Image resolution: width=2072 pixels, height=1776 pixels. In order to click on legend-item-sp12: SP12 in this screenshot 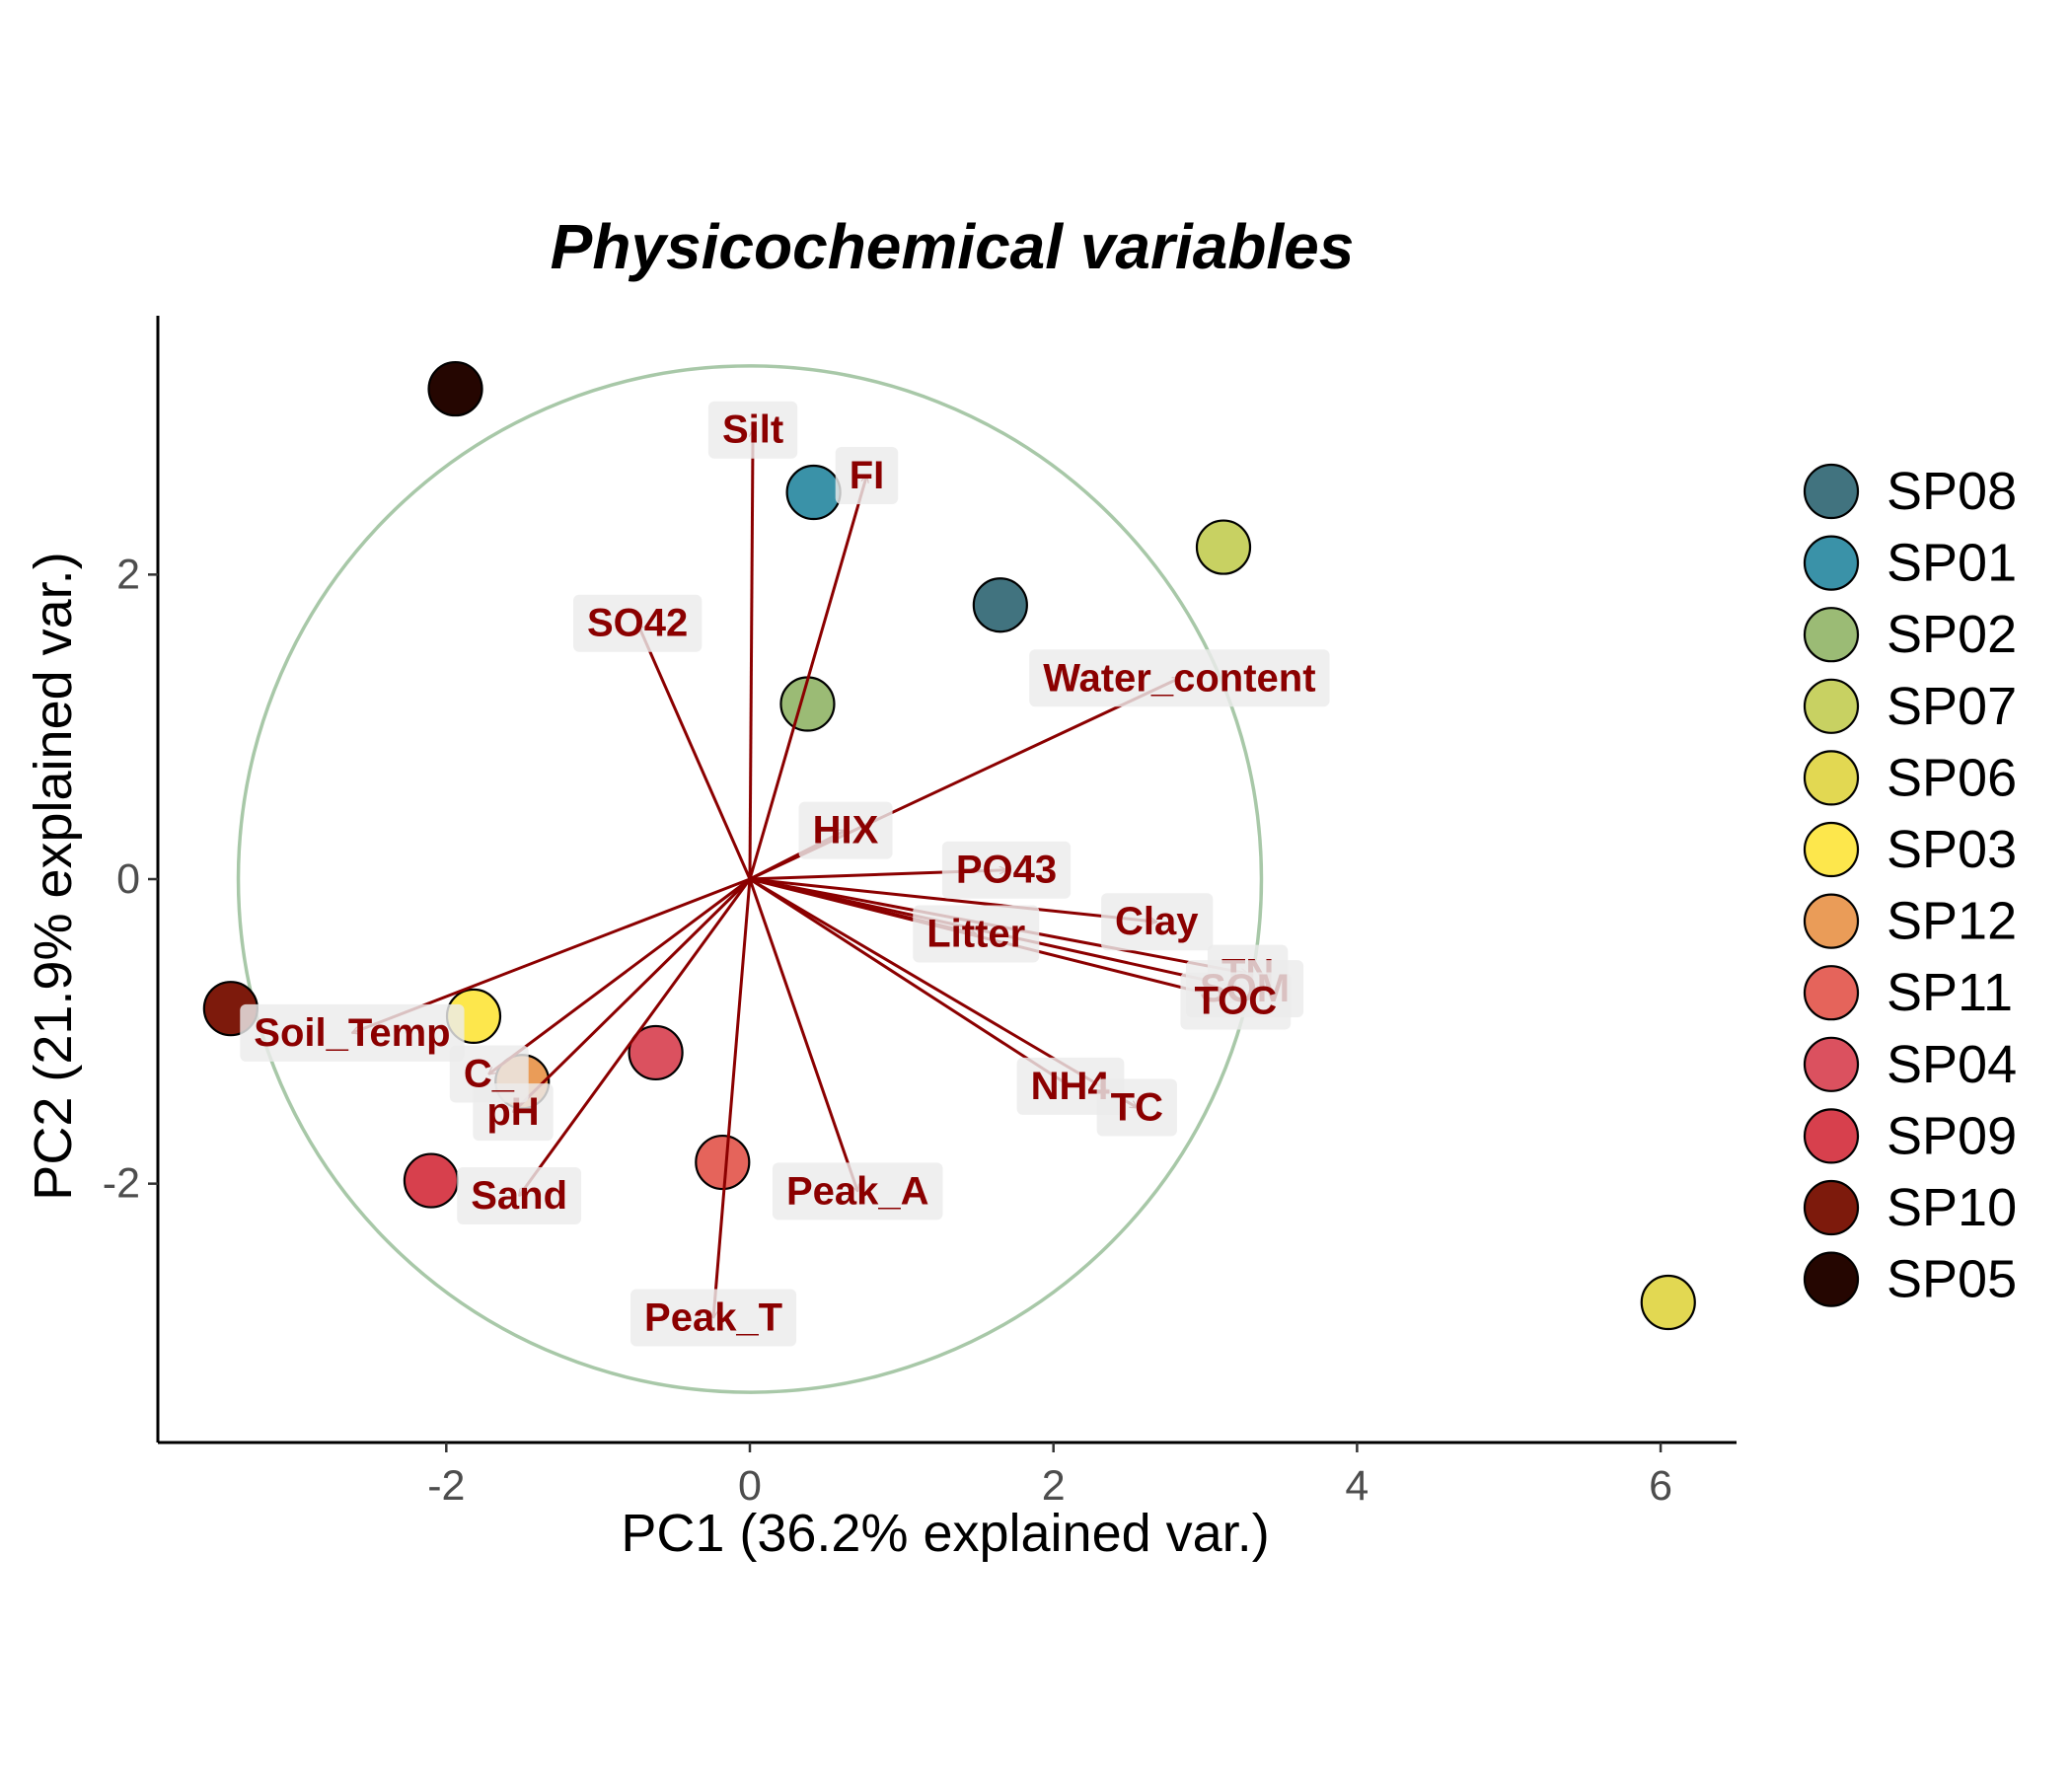, I will do `click(1910, 922)`.